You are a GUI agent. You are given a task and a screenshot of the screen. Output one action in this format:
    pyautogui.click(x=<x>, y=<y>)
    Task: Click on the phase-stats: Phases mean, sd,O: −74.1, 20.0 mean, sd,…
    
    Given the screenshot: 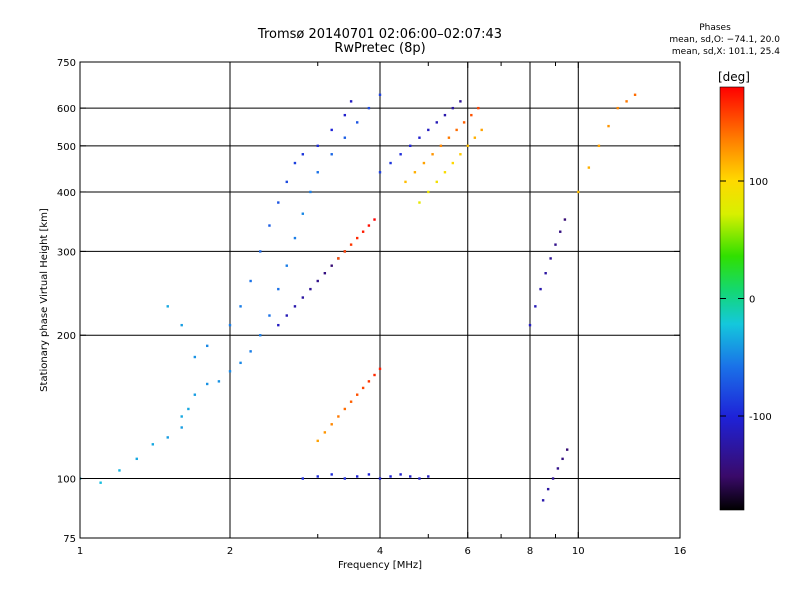 What is the action you would take?
    pyautogui.click(x=670, y=40)
    